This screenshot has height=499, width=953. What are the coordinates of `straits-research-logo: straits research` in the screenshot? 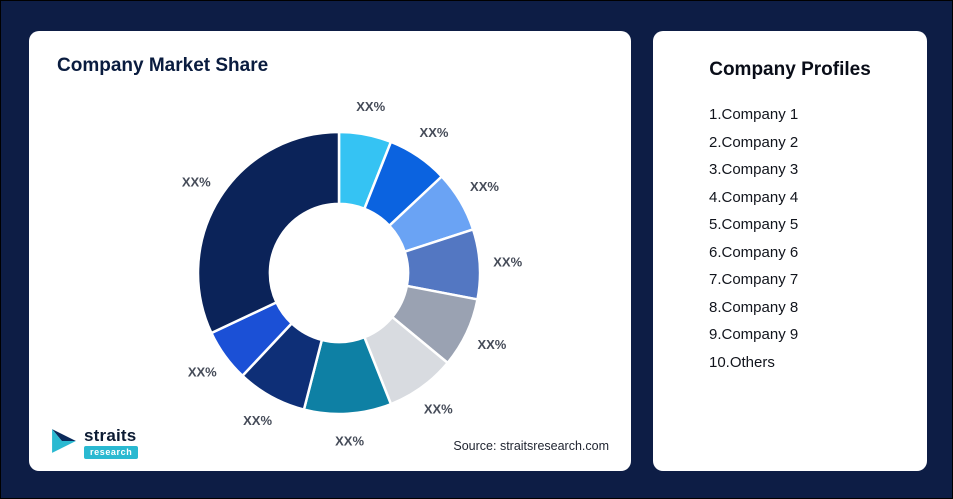 It's located at (95, 442).